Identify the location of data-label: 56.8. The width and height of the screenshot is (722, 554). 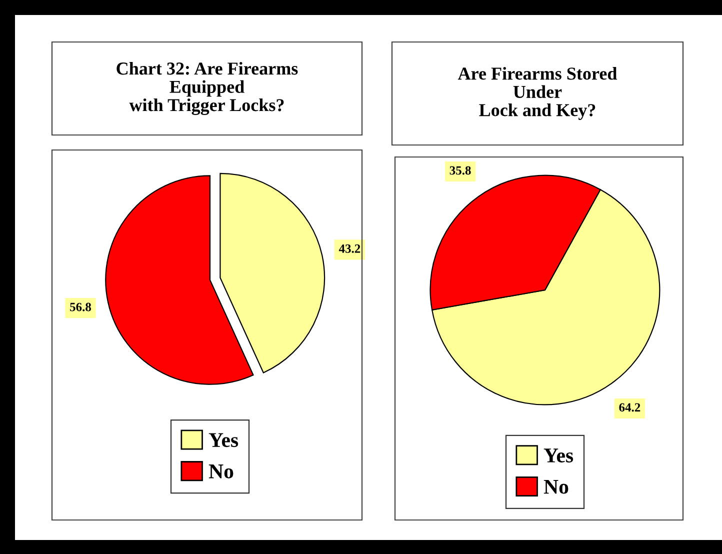
(81, 307).